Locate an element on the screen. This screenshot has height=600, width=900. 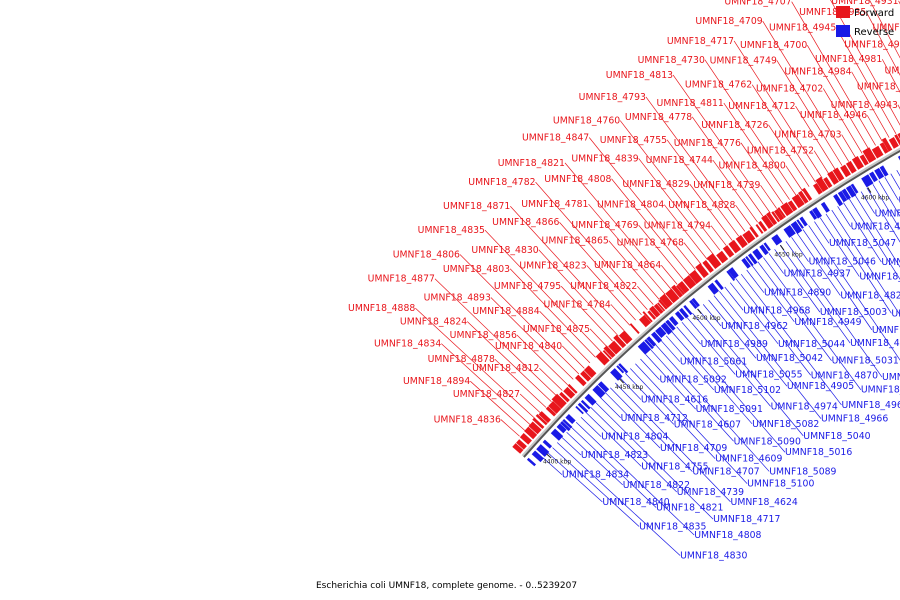
reverse-gene-label: UMNF18_5061 is located at coordinates (713, 362).